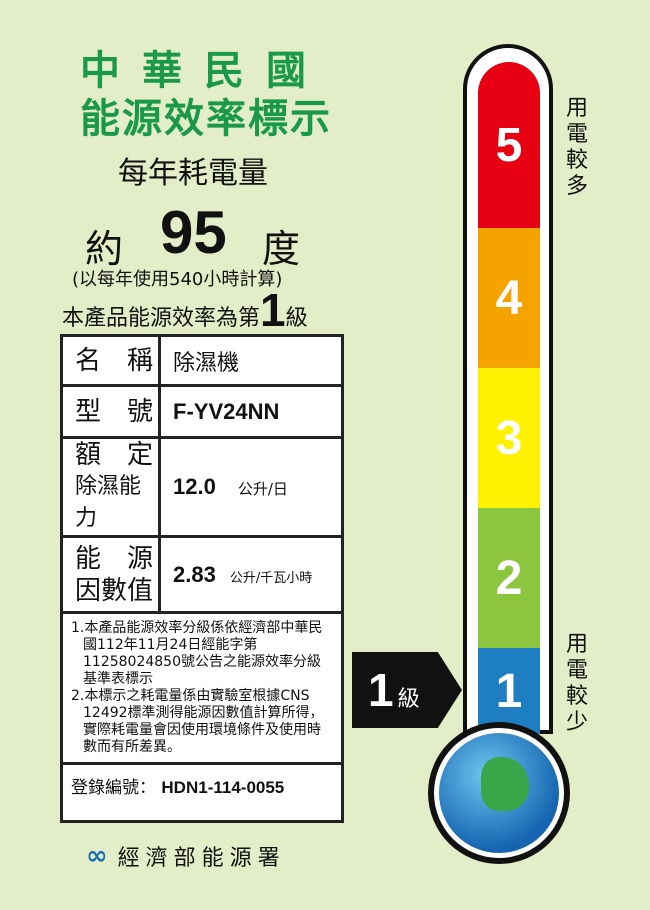 Image resolution: width=650 pixels, height=910 pixels. I want to click on level-5: 5, so click(509, 145).